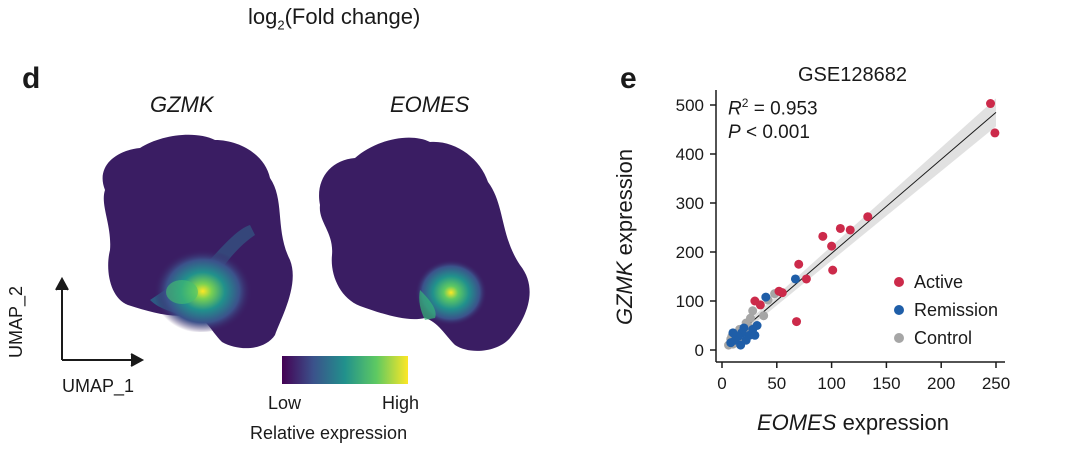 The height and width of the screenshot is (449, 1080). Describe the element at coordinates (100, 321) in the screenshot. I see `umap-axes` at that location.